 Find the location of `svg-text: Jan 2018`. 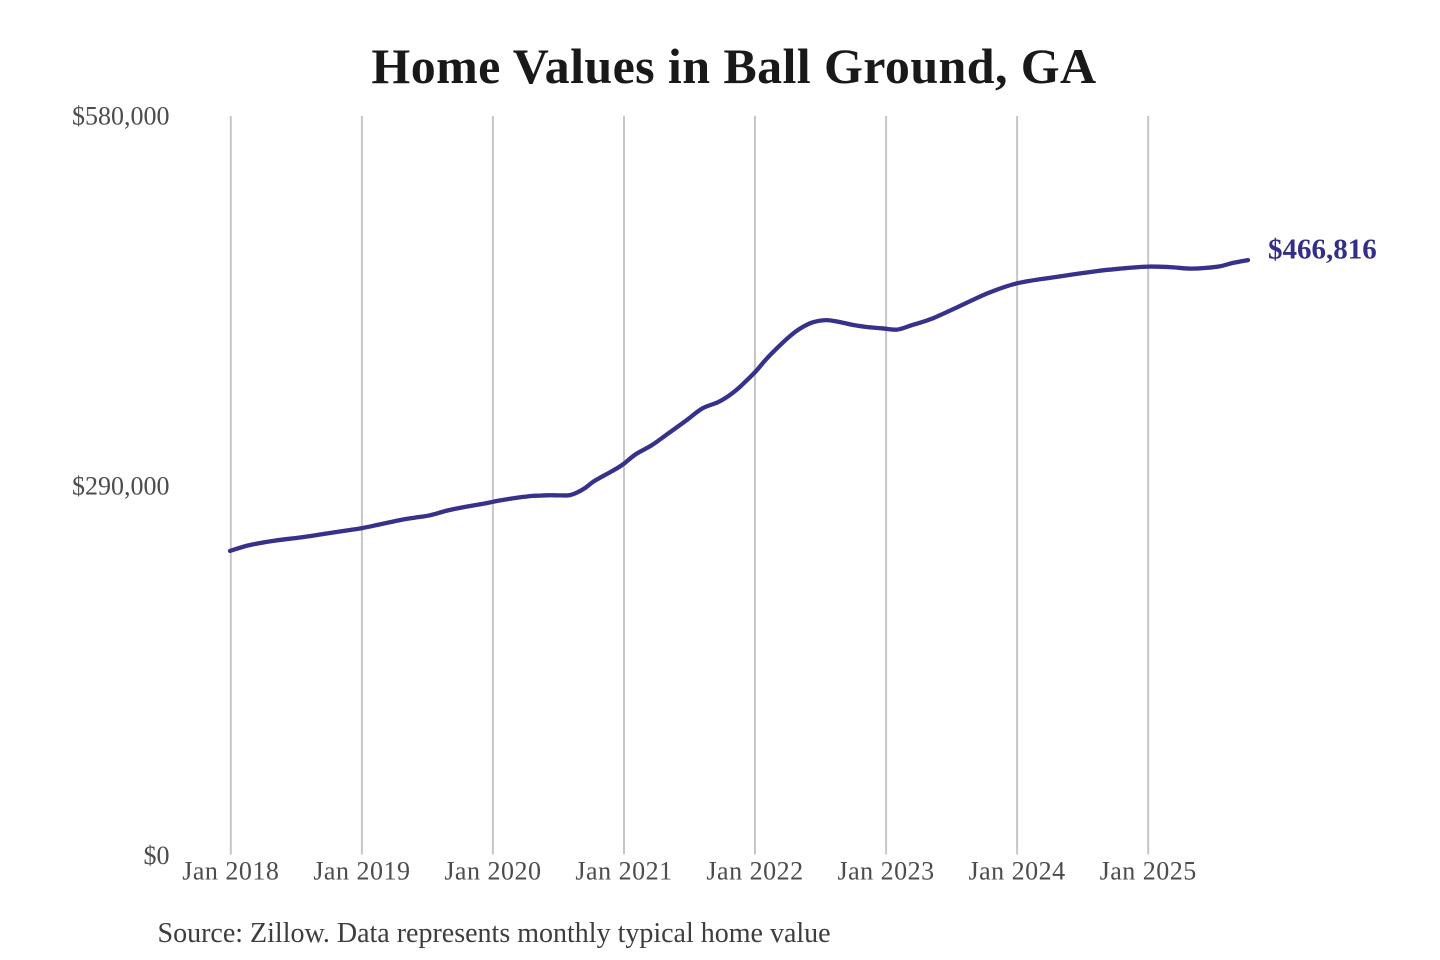

svg-text: Jan 2018 is located at coordinates (230, 871).